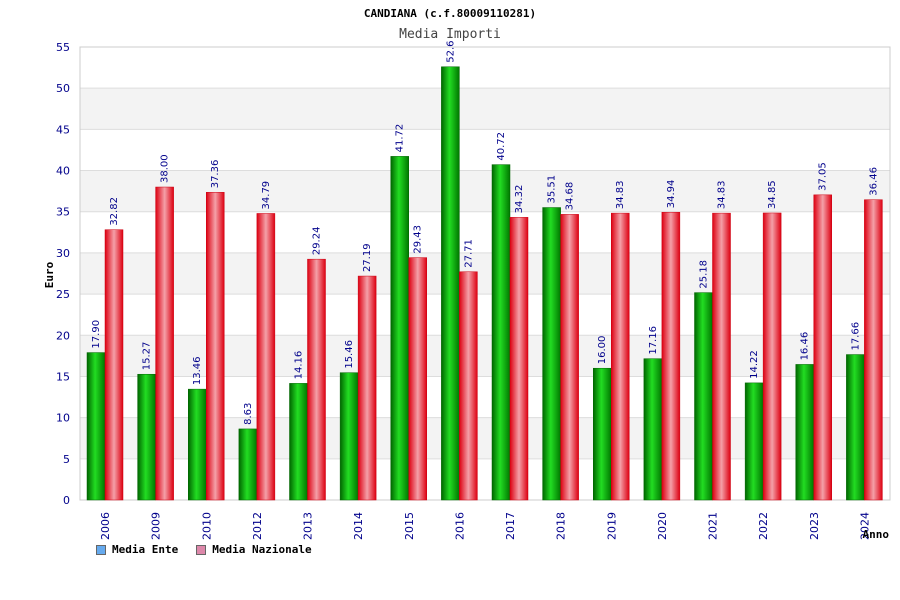 The image size is (900, 600). I want to click on y-tick-label: 20, so click(63, 335).